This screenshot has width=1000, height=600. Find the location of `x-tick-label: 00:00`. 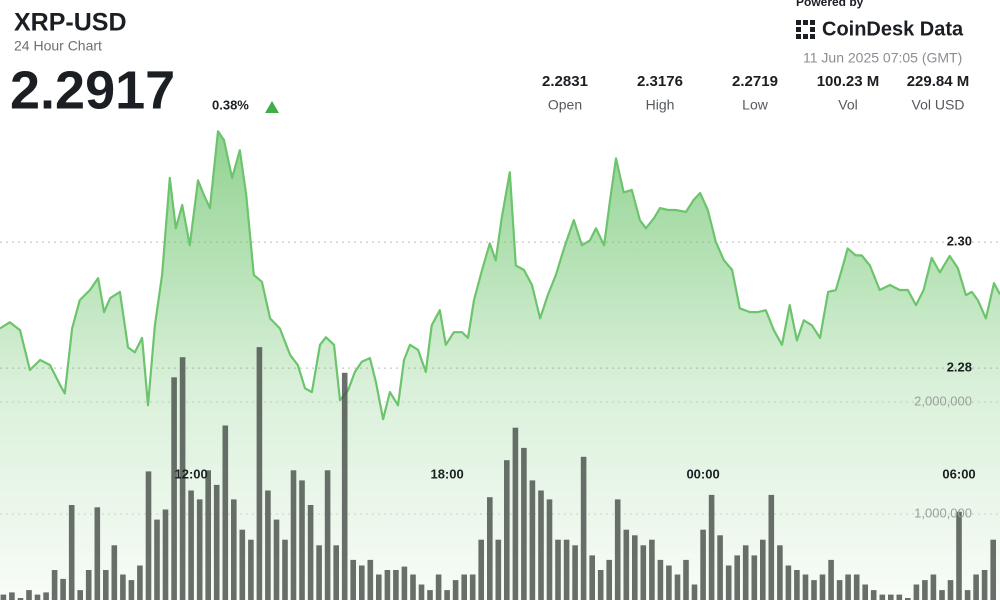

x-tick-label: 00:00 is located at coordinates (702, 473).